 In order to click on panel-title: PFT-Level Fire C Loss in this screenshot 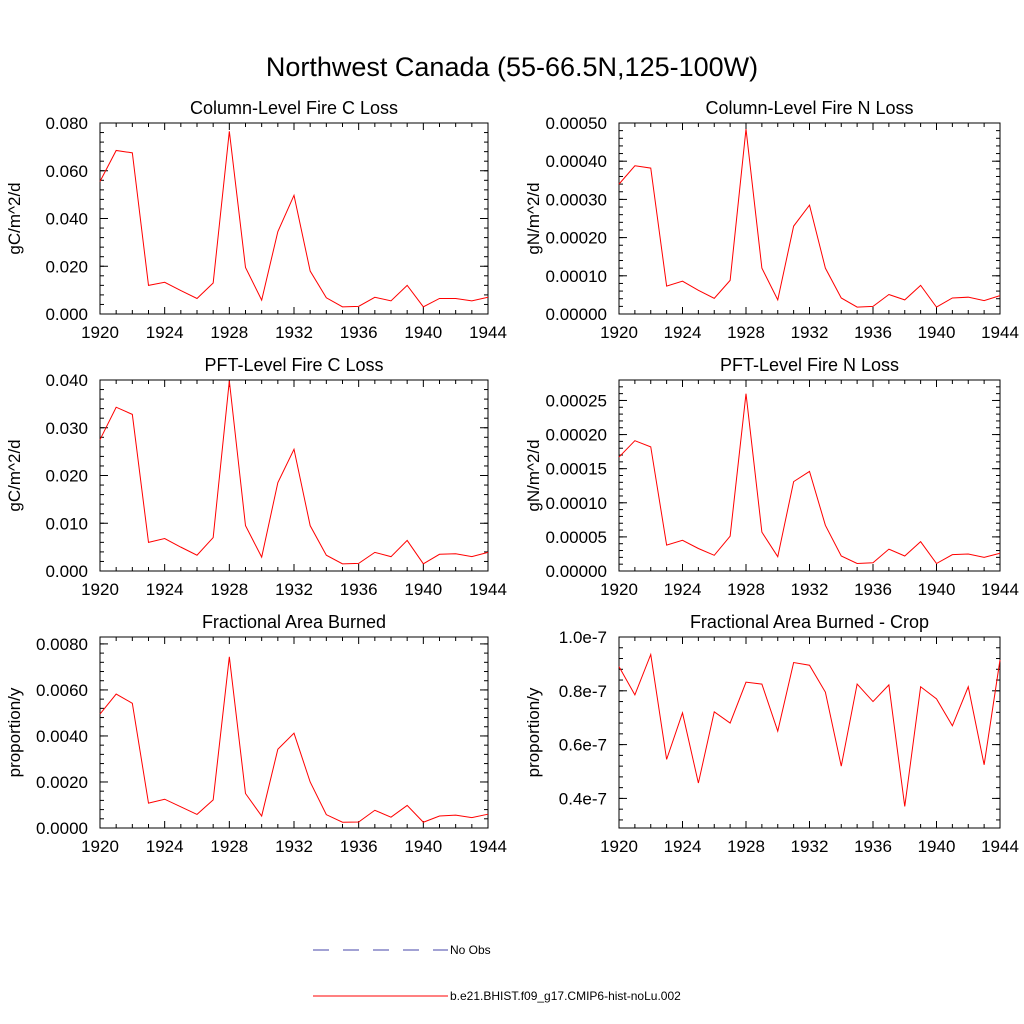, I will do `click(293, 365)`.